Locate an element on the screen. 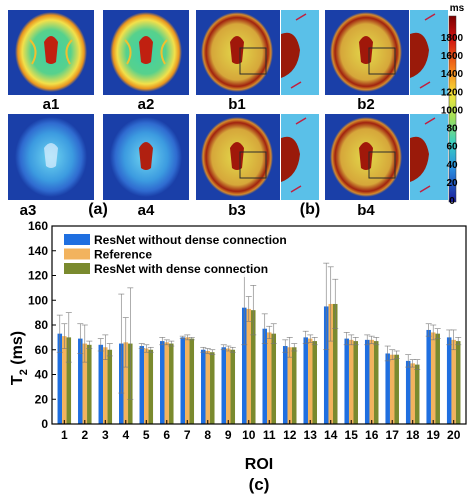 The height and width of the screenshot is (504, 474). y-tick-label: 40 is located at coordinates (42, 375).